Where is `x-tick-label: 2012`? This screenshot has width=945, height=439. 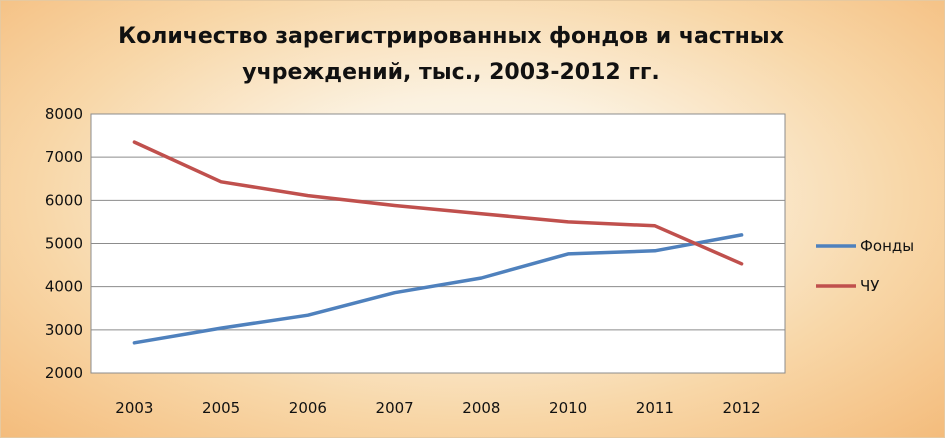
x-tick-label: 2012 is located at coordinates (742, 408).